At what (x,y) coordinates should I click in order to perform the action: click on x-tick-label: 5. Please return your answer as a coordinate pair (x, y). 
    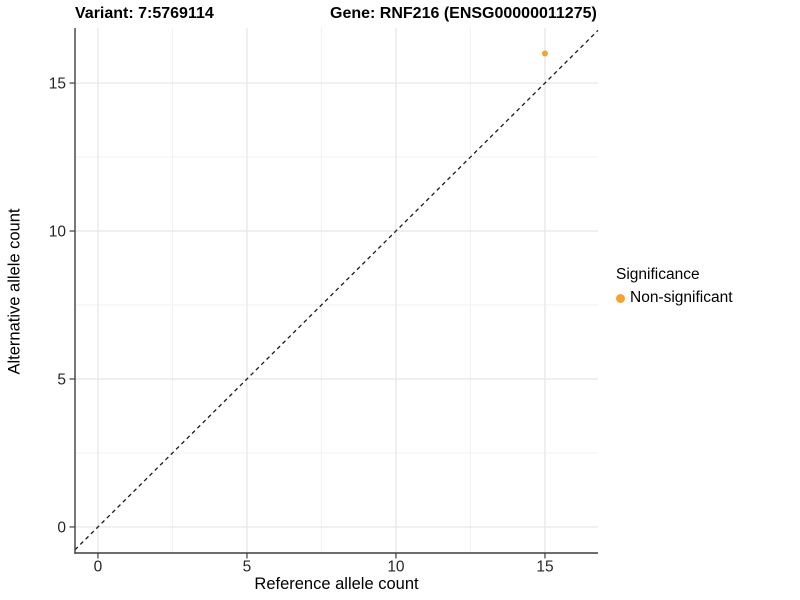
    Looking at the image, I should click on (247, 567).